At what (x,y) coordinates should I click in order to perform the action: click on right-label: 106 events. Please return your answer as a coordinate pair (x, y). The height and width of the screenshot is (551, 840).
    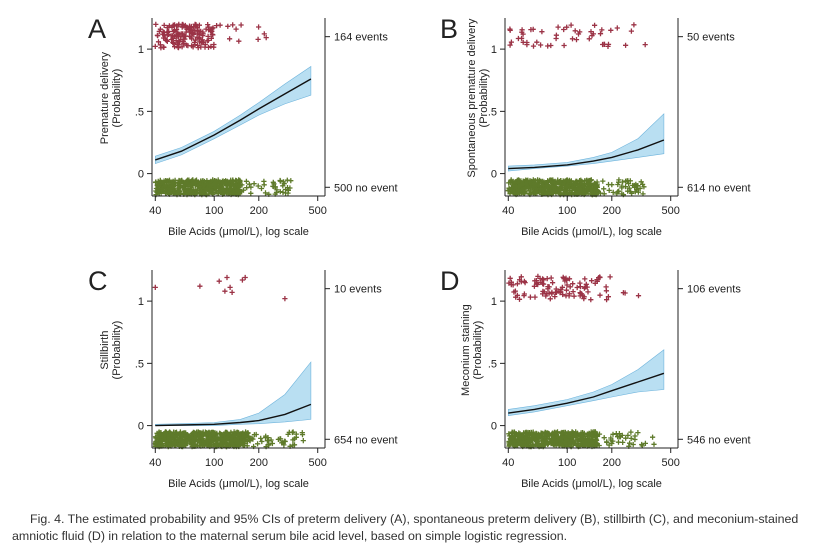
    Looking at the image, I should click on (714, 290).